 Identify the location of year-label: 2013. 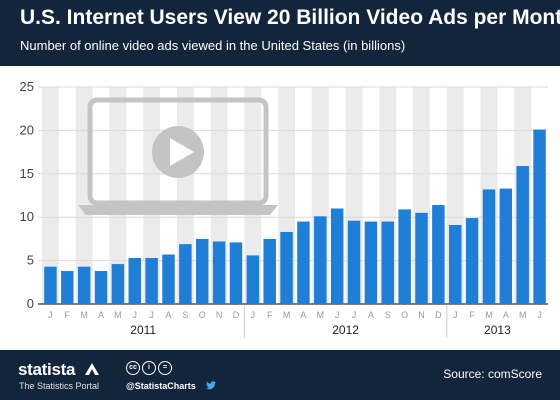
(497, 330).